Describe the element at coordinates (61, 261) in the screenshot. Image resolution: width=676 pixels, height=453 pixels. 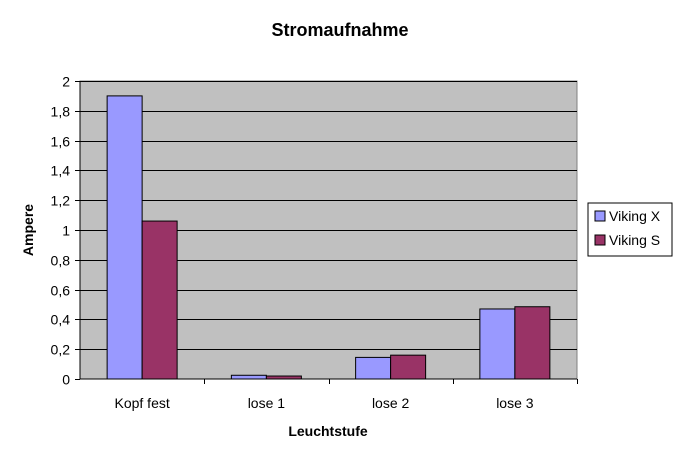
I see `y-tick-label: 0,8` at that location.